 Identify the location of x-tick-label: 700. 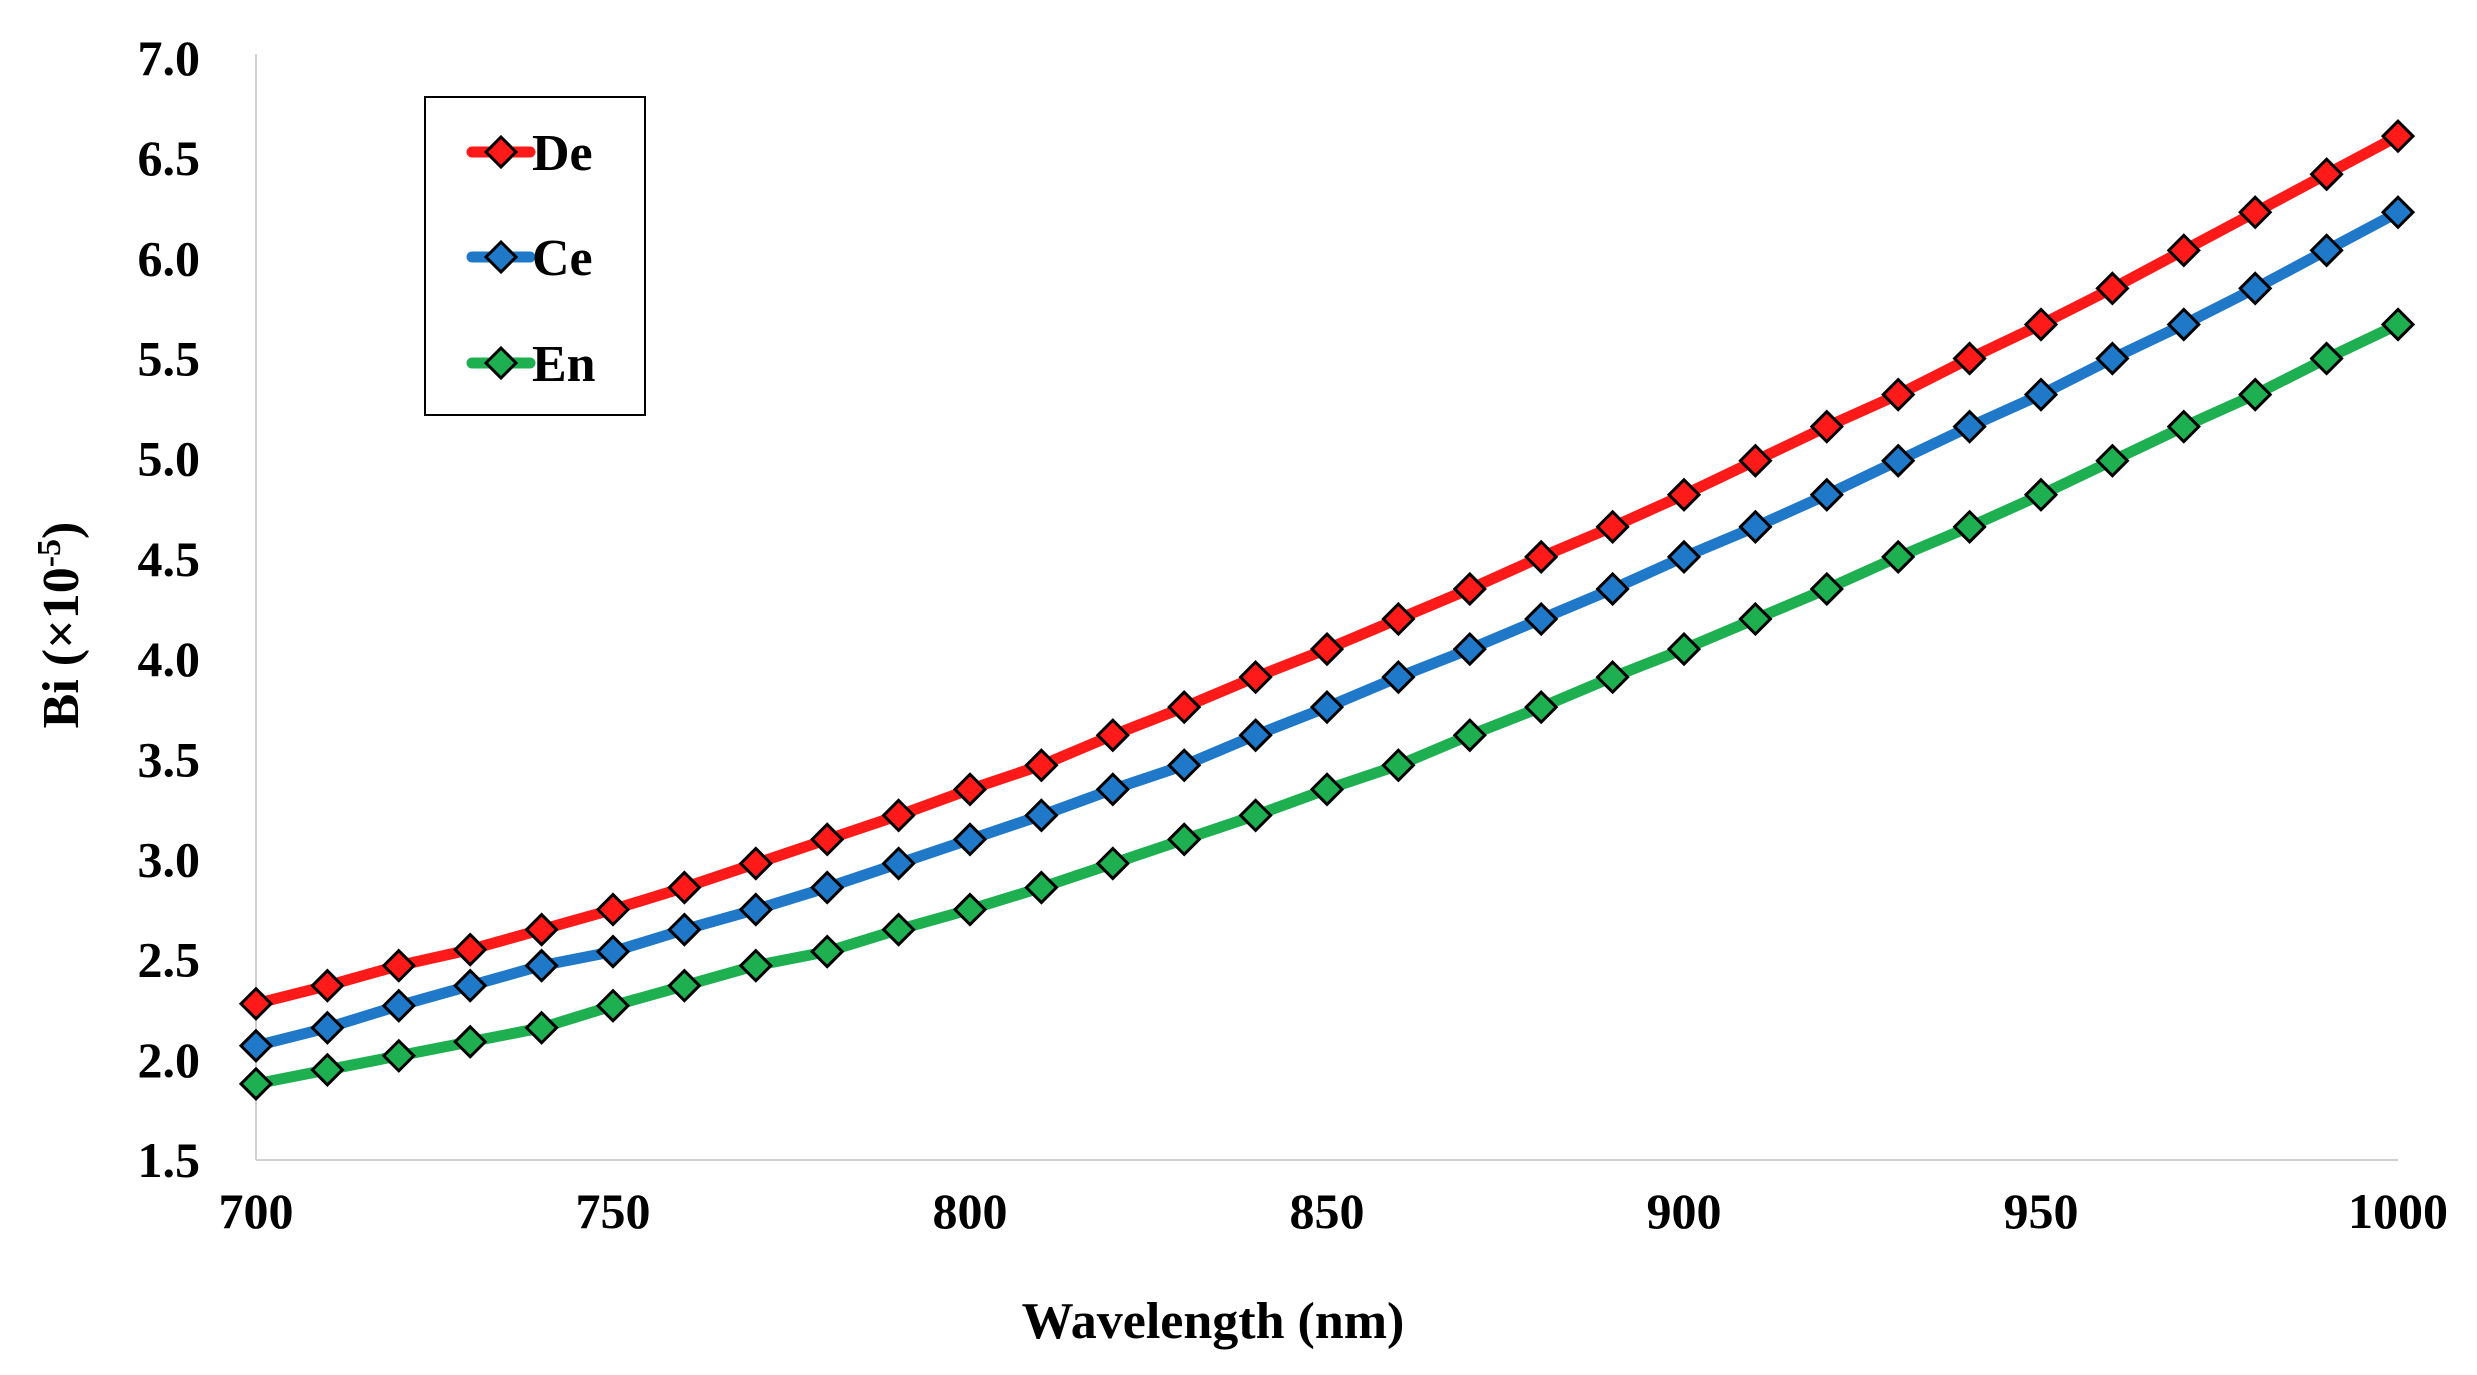
(256, 1211).